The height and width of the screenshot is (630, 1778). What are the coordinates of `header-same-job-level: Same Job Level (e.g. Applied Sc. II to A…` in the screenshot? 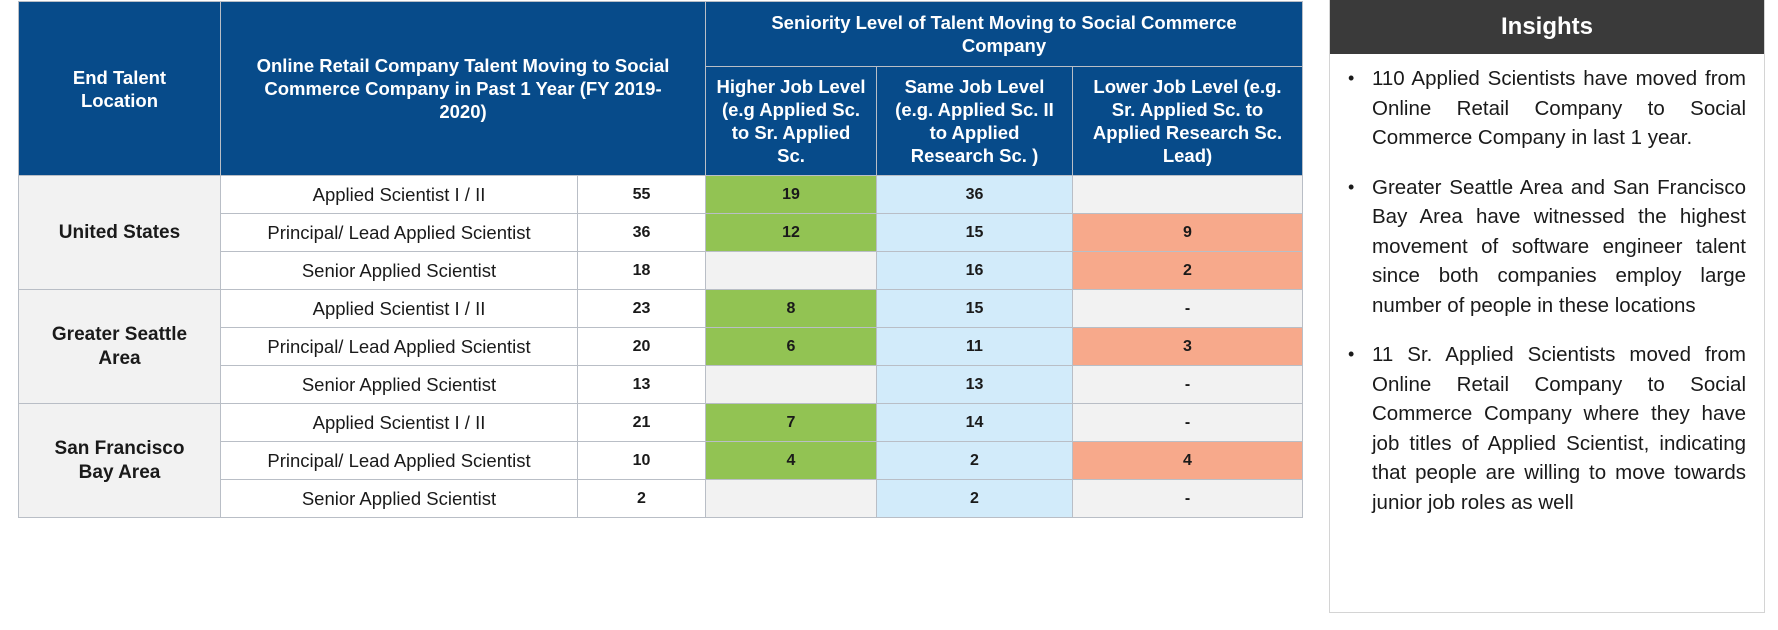 It's located at (974, 121).